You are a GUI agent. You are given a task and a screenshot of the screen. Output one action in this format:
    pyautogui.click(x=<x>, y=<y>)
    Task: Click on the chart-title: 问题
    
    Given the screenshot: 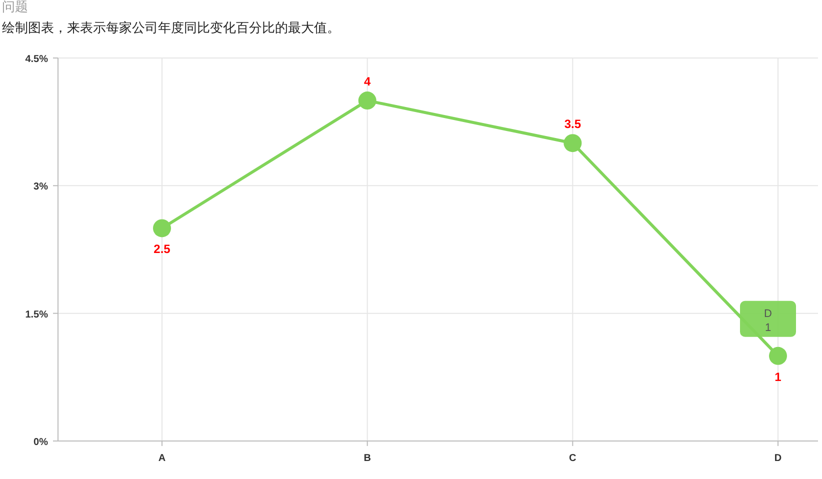 What is the action you would take?
    pyautogui.click(x=15, y=7)
    